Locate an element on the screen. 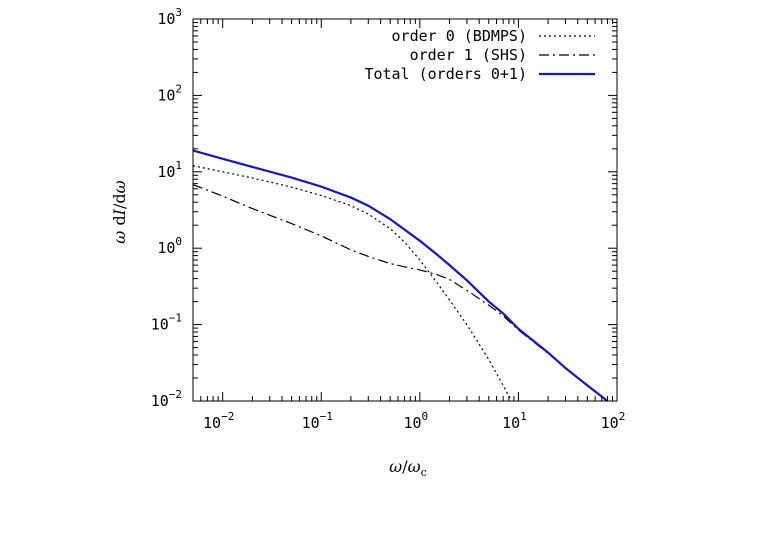 The height and width of the screenshot is (534, 763). y-tick-label: 10² is located at coordinates (169, 93).